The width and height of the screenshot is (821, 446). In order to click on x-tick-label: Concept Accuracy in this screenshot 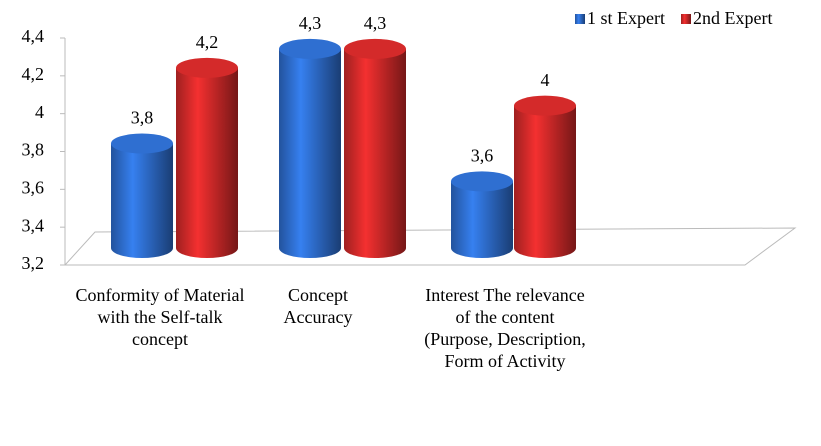, I will do `click(318, 306)`.